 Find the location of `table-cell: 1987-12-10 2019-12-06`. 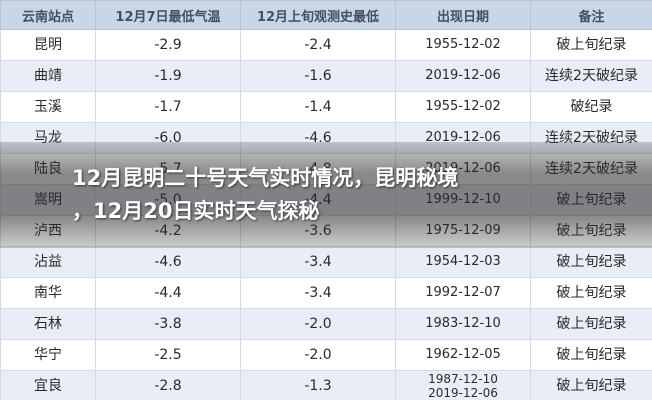

table-cell: 1987-12-10 2019-12-06 is located at coordinates (463, 385).